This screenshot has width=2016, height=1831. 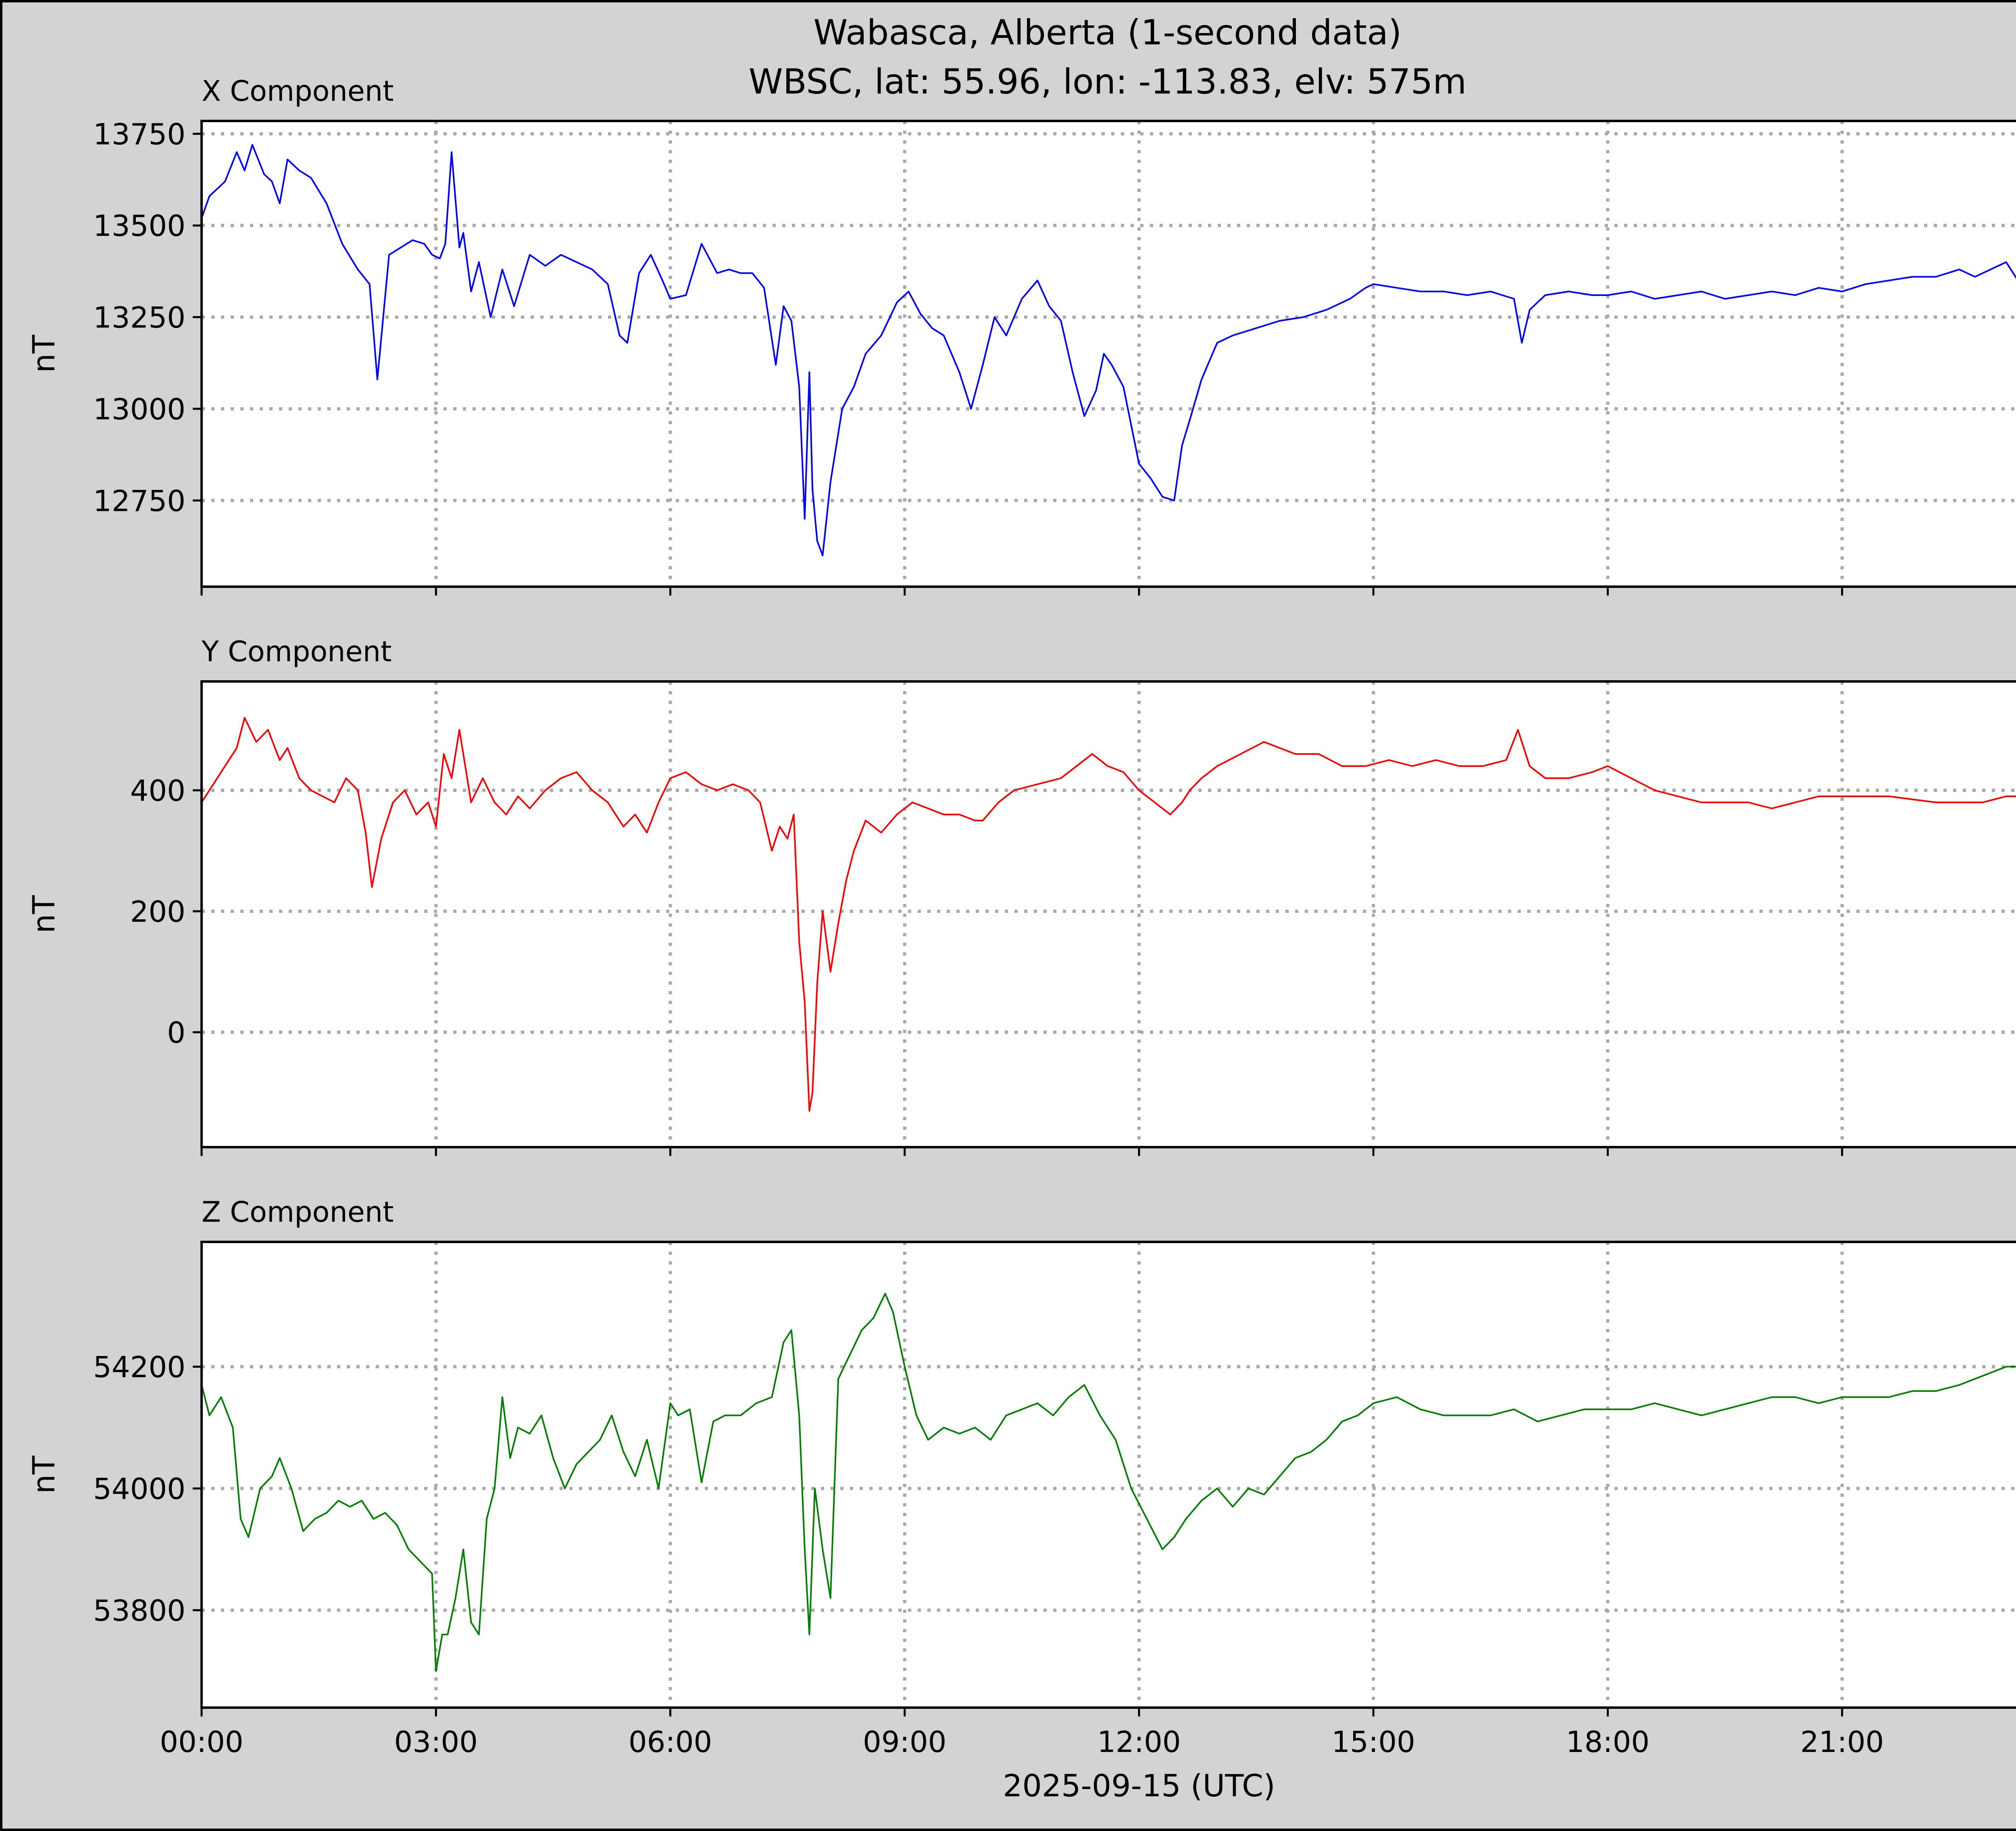 What do you see at coordinates (298, 1212) in the screenshot?
I see `panel-subtitle: Z Component` at bounding box center [298, 1212].